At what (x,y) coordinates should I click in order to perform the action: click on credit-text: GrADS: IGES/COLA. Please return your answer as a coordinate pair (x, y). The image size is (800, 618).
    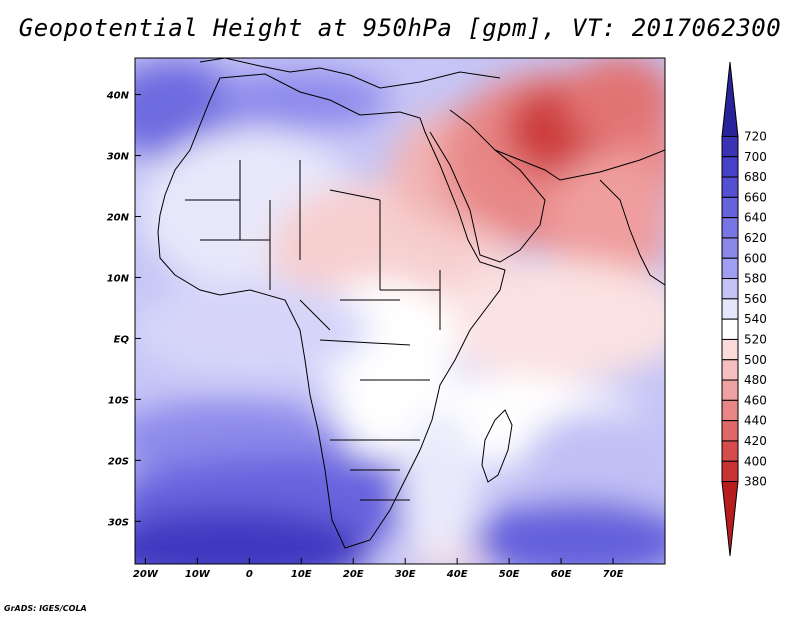
    Looking at the image, I should click on (45, 608).